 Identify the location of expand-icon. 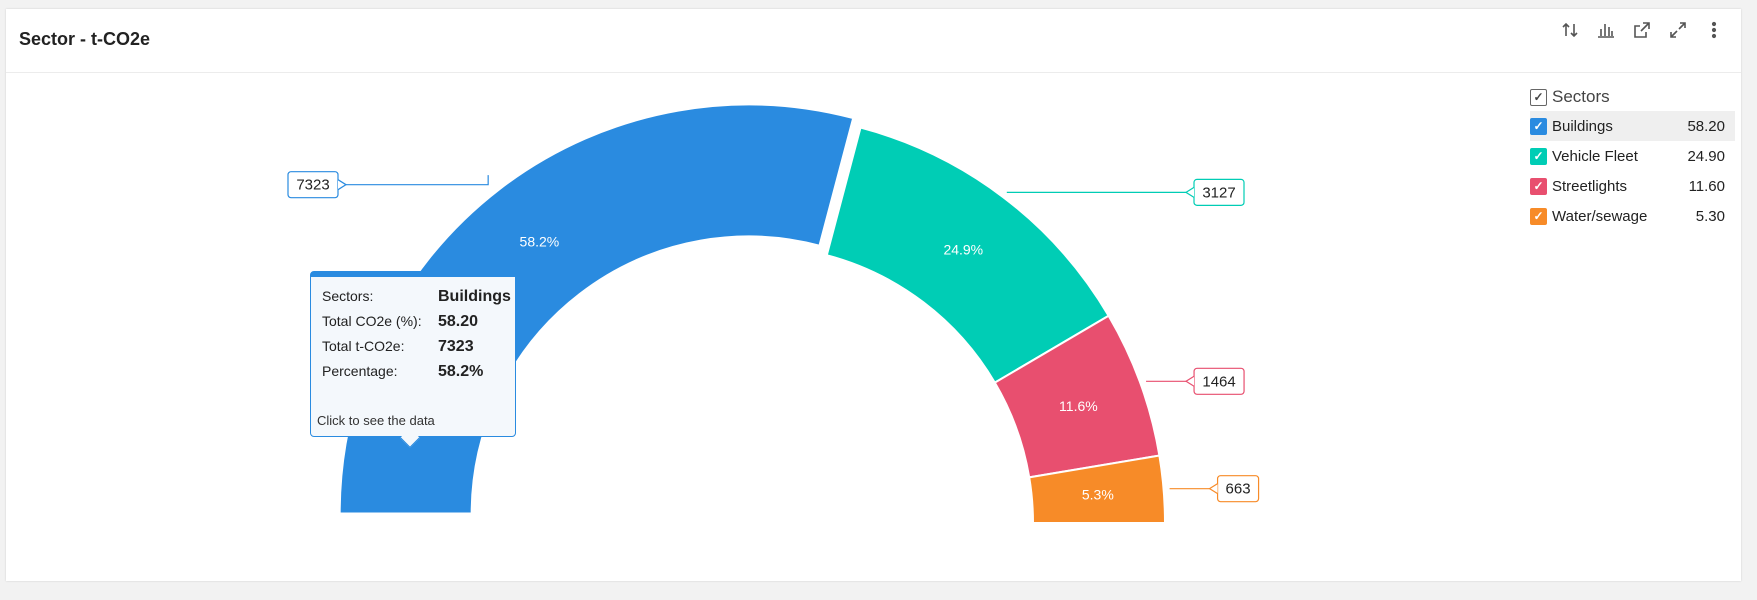
(1678, 30).